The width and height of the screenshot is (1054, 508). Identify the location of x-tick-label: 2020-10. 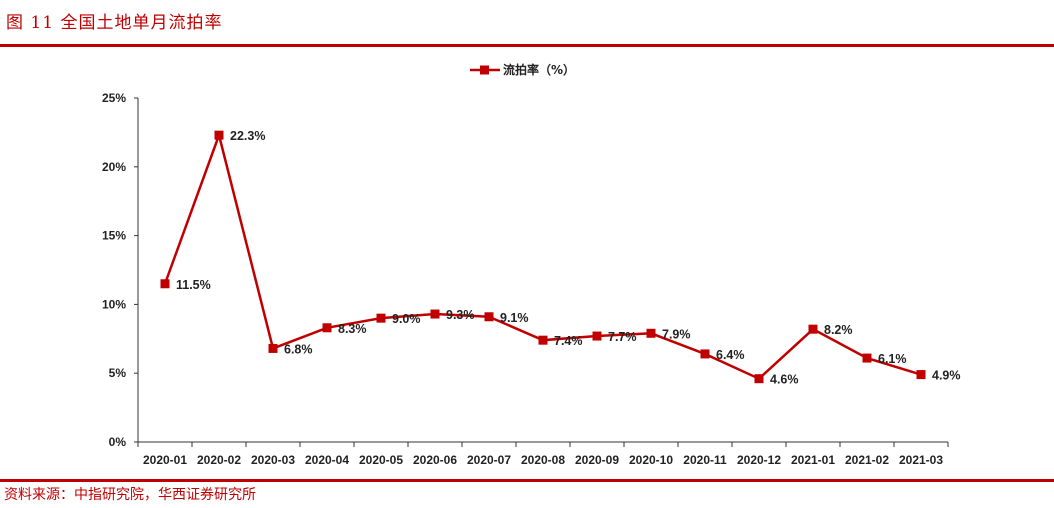
(651, 460).